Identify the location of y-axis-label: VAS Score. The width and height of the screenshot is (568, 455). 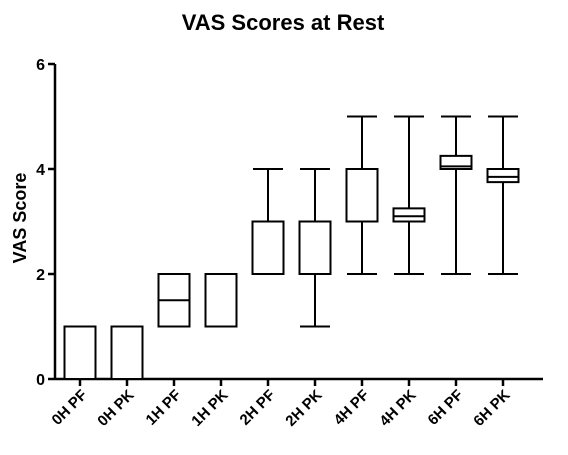
(20, 218).